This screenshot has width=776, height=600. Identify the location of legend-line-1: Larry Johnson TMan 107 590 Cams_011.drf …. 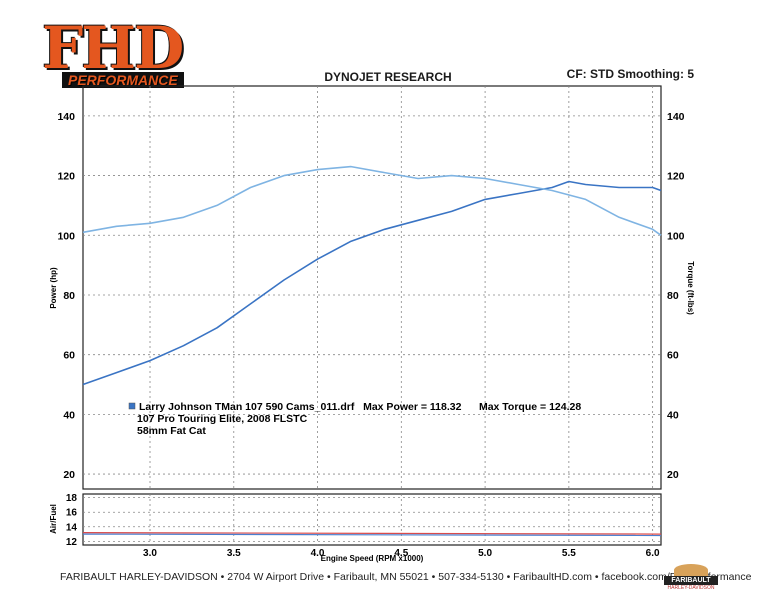
(360, 407).